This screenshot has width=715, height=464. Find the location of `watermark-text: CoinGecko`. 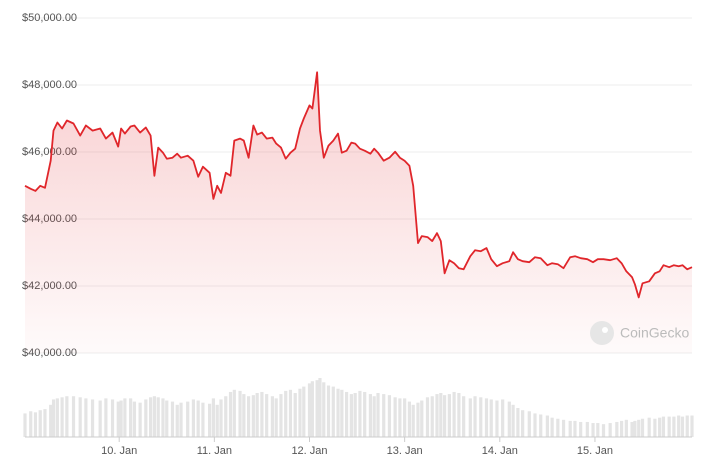

watermark-text: CoinGecko is located at coordinates (654, 333).